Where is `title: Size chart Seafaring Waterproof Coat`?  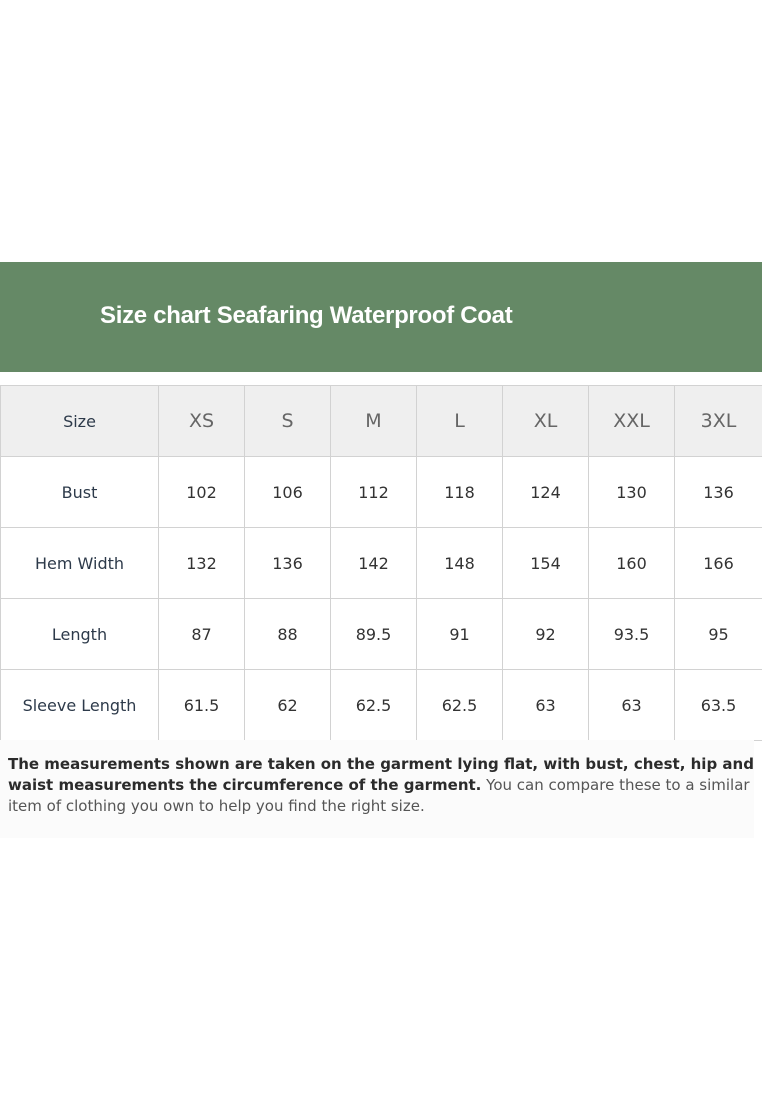
title: Size chart Seafaring Waterproof Coat is located at coordinates (306, 315).